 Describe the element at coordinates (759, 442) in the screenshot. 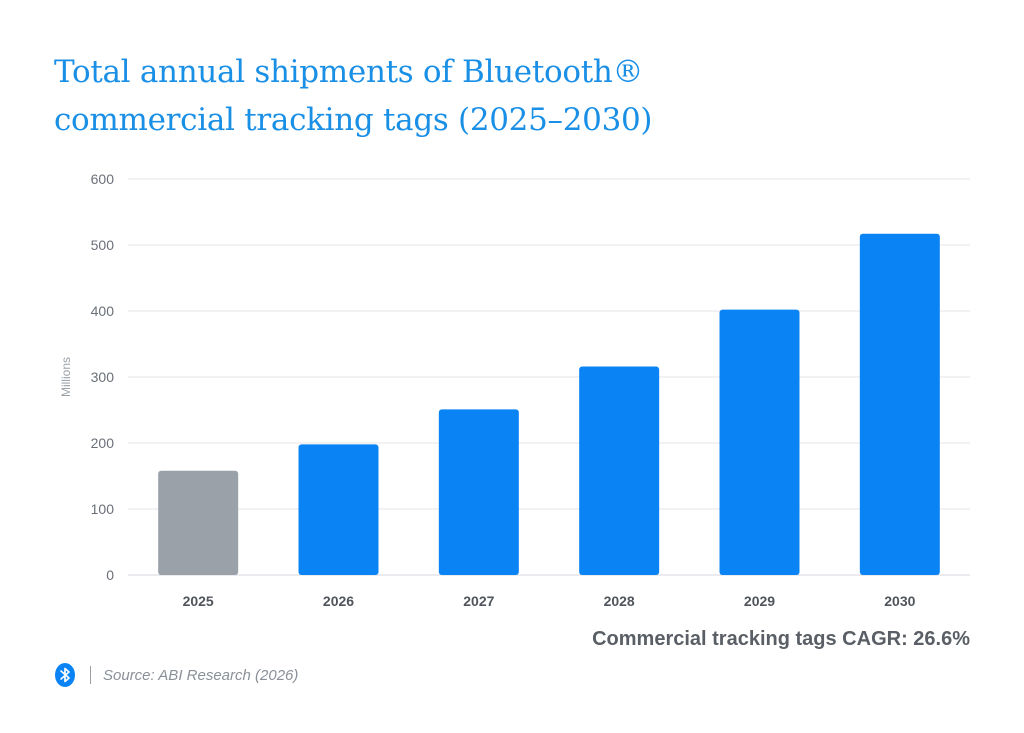

I see `bar-2029` at that location.